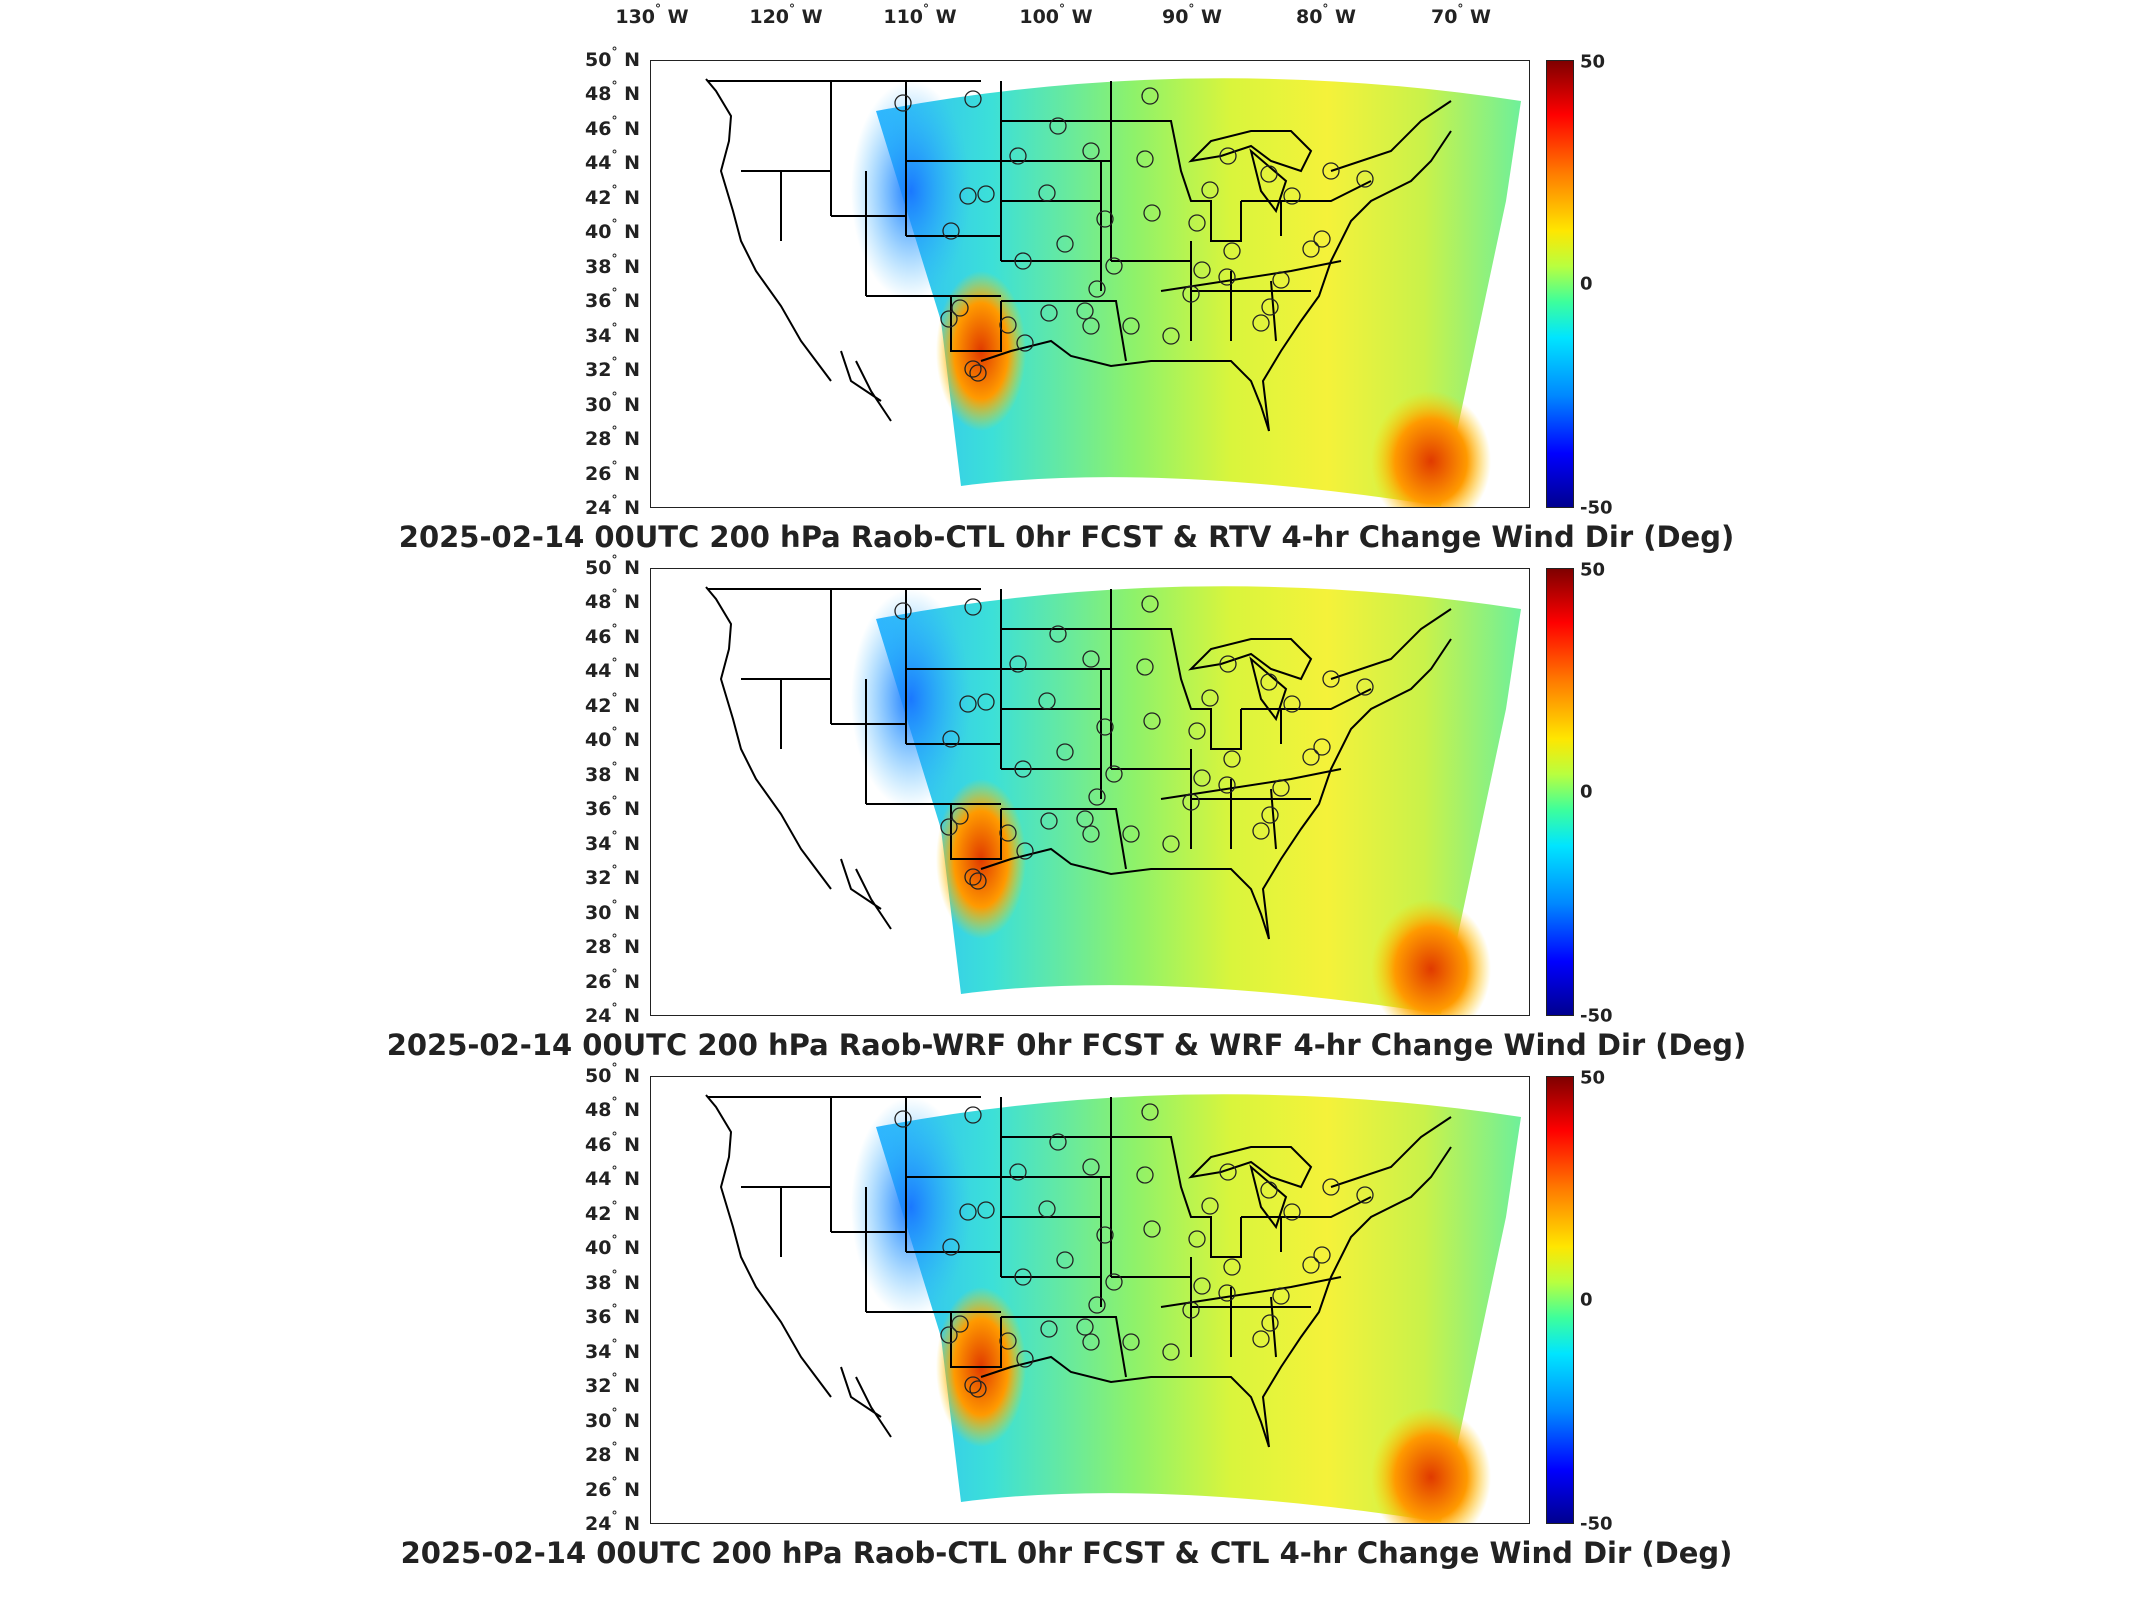 The image size is (2133, 1600). Describe the element at coordinates (612, 703) in the screenshot. I see `lat-tick-42: 42° N` at that location.